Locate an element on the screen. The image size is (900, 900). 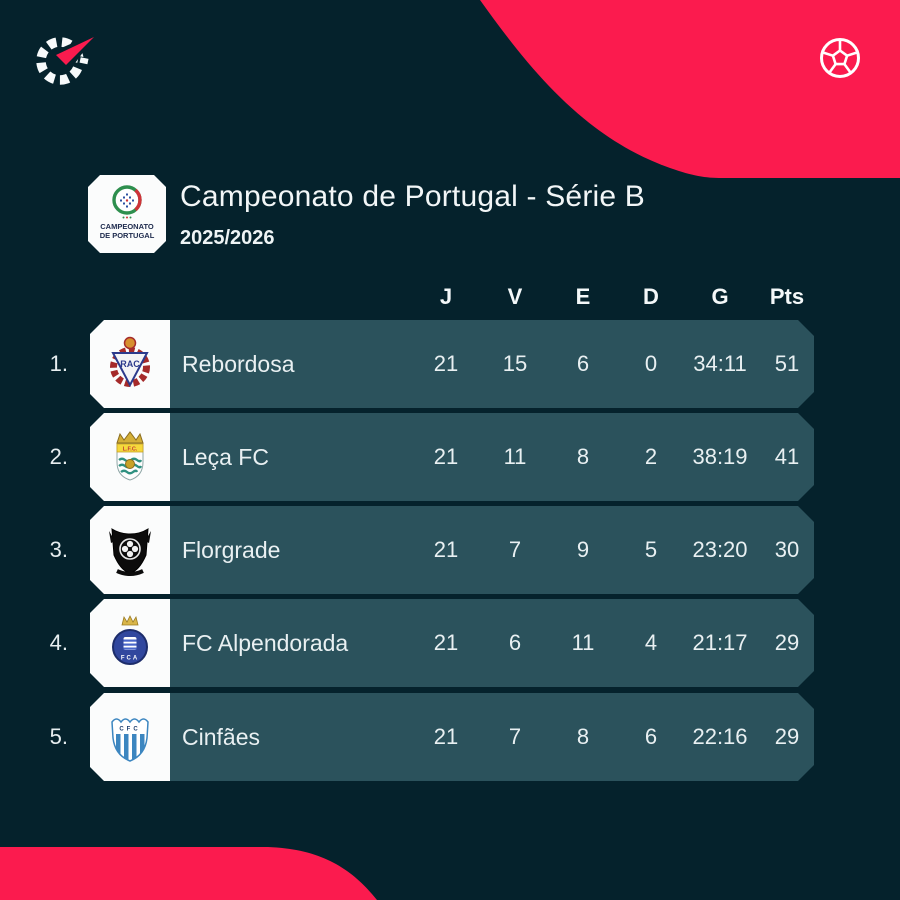
stat-draws: 6 is located at coordinates (583, 363).